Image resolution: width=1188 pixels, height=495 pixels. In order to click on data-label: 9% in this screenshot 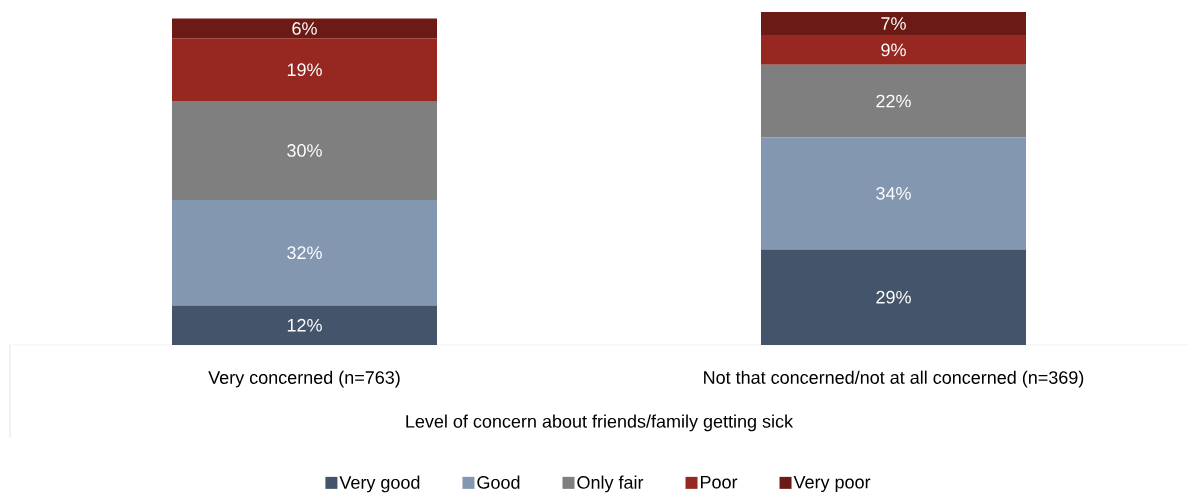, I will do `click(893, 50)`.